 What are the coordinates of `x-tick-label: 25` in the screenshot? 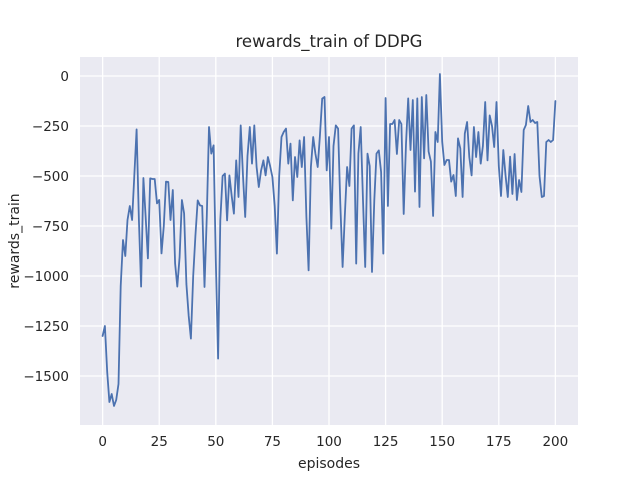 It's located at (159, 442).